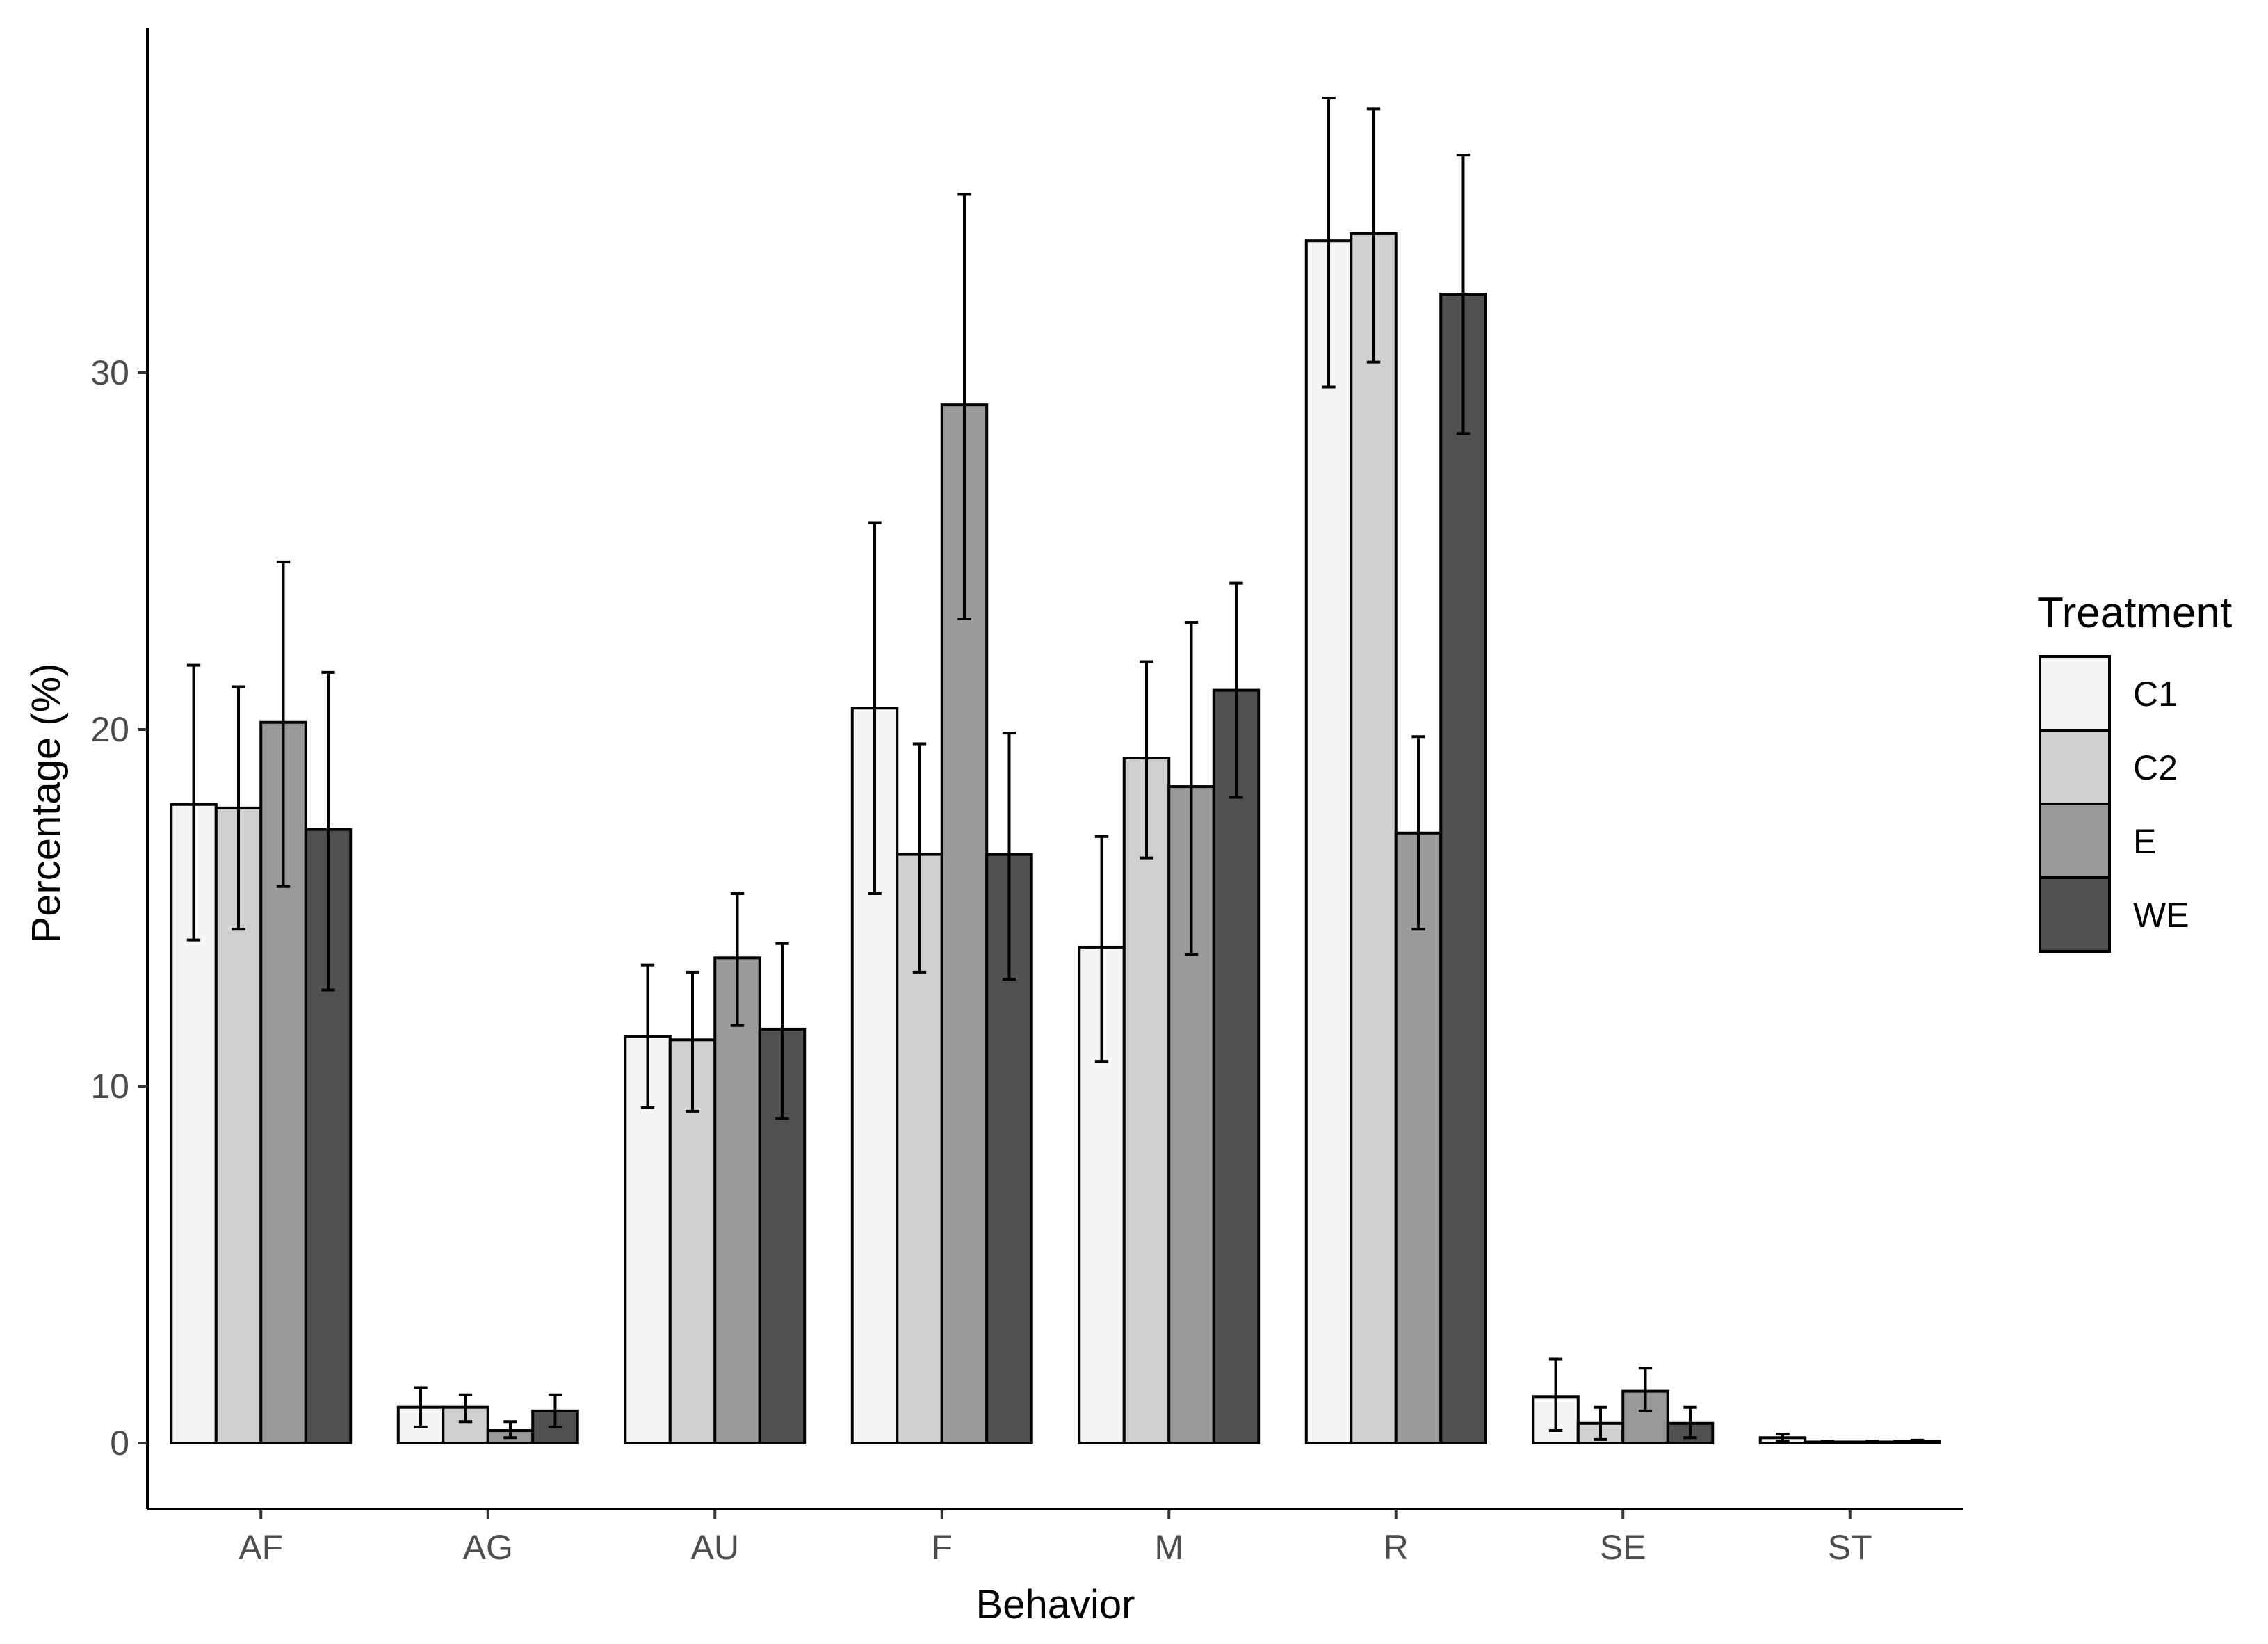  What do you see at coordinates (1872, 1442) in the screenshot?
I see `error-bar-e-st` at bounding box center [1872, 1442].